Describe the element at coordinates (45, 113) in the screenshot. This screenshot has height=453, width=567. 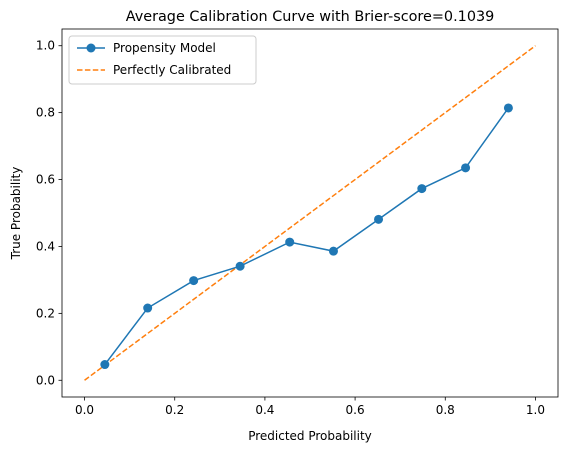
I see `y-tick-label: 0.8` at that location.